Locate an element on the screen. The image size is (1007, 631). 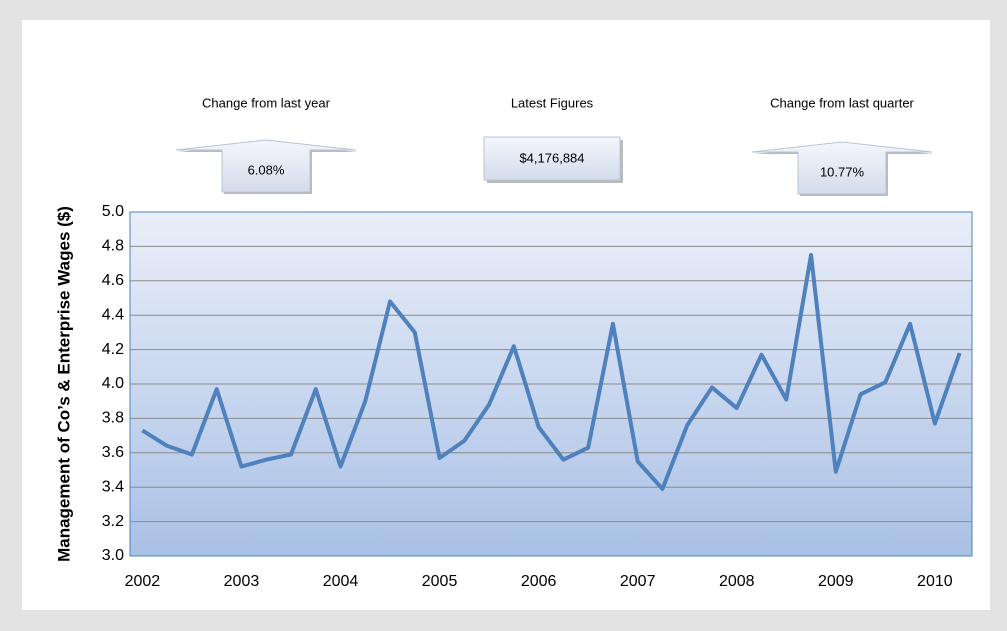
y-tick-label: 4.0 is located at coordinates (113, 383).